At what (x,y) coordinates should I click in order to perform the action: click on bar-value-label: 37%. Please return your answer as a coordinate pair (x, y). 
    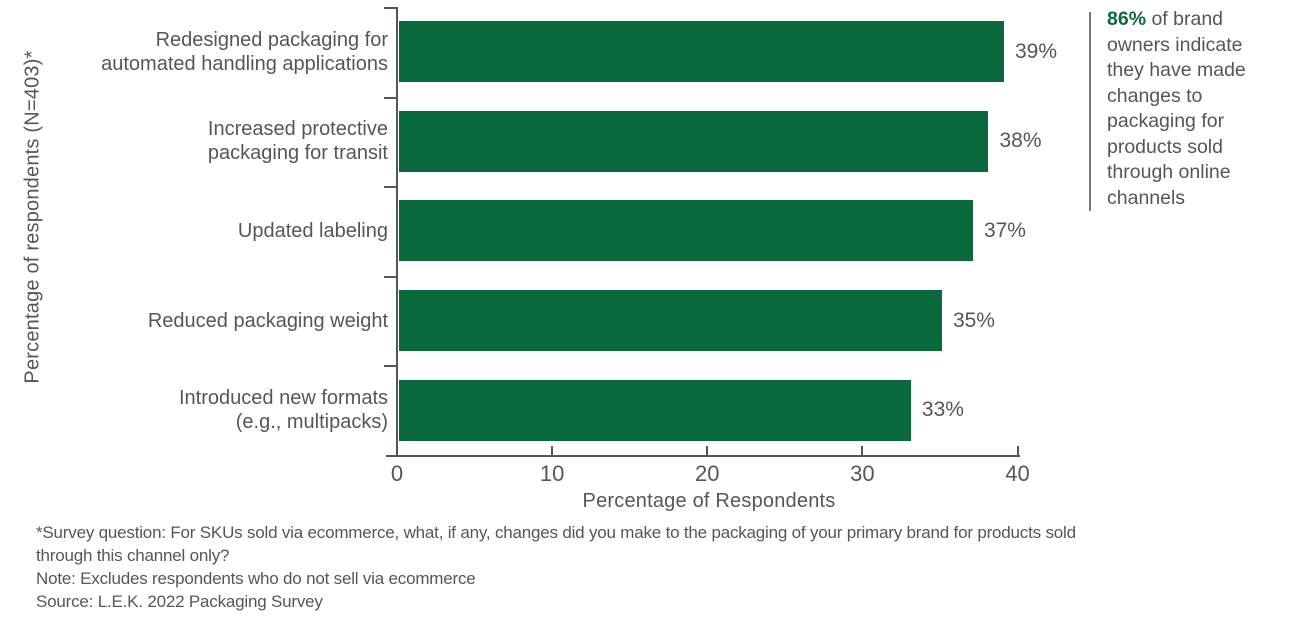
    Looking at the image, I should click on (1004, 230).